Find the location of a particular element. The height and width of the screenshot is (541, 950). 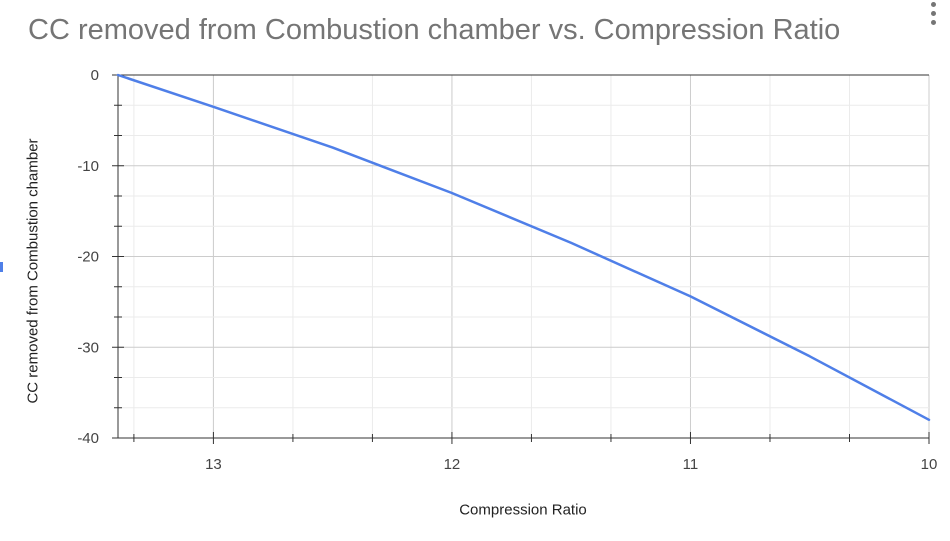

y-tick-label: -40 is located at coordinates (88, 438).